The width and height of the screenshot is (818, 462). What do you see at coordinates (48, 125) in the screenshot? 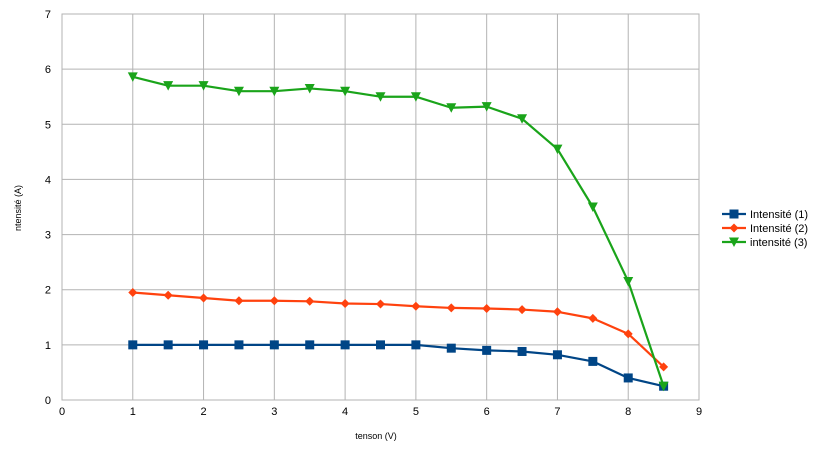
I see `y-tick-label: 5` at bounding box center [48, 125].